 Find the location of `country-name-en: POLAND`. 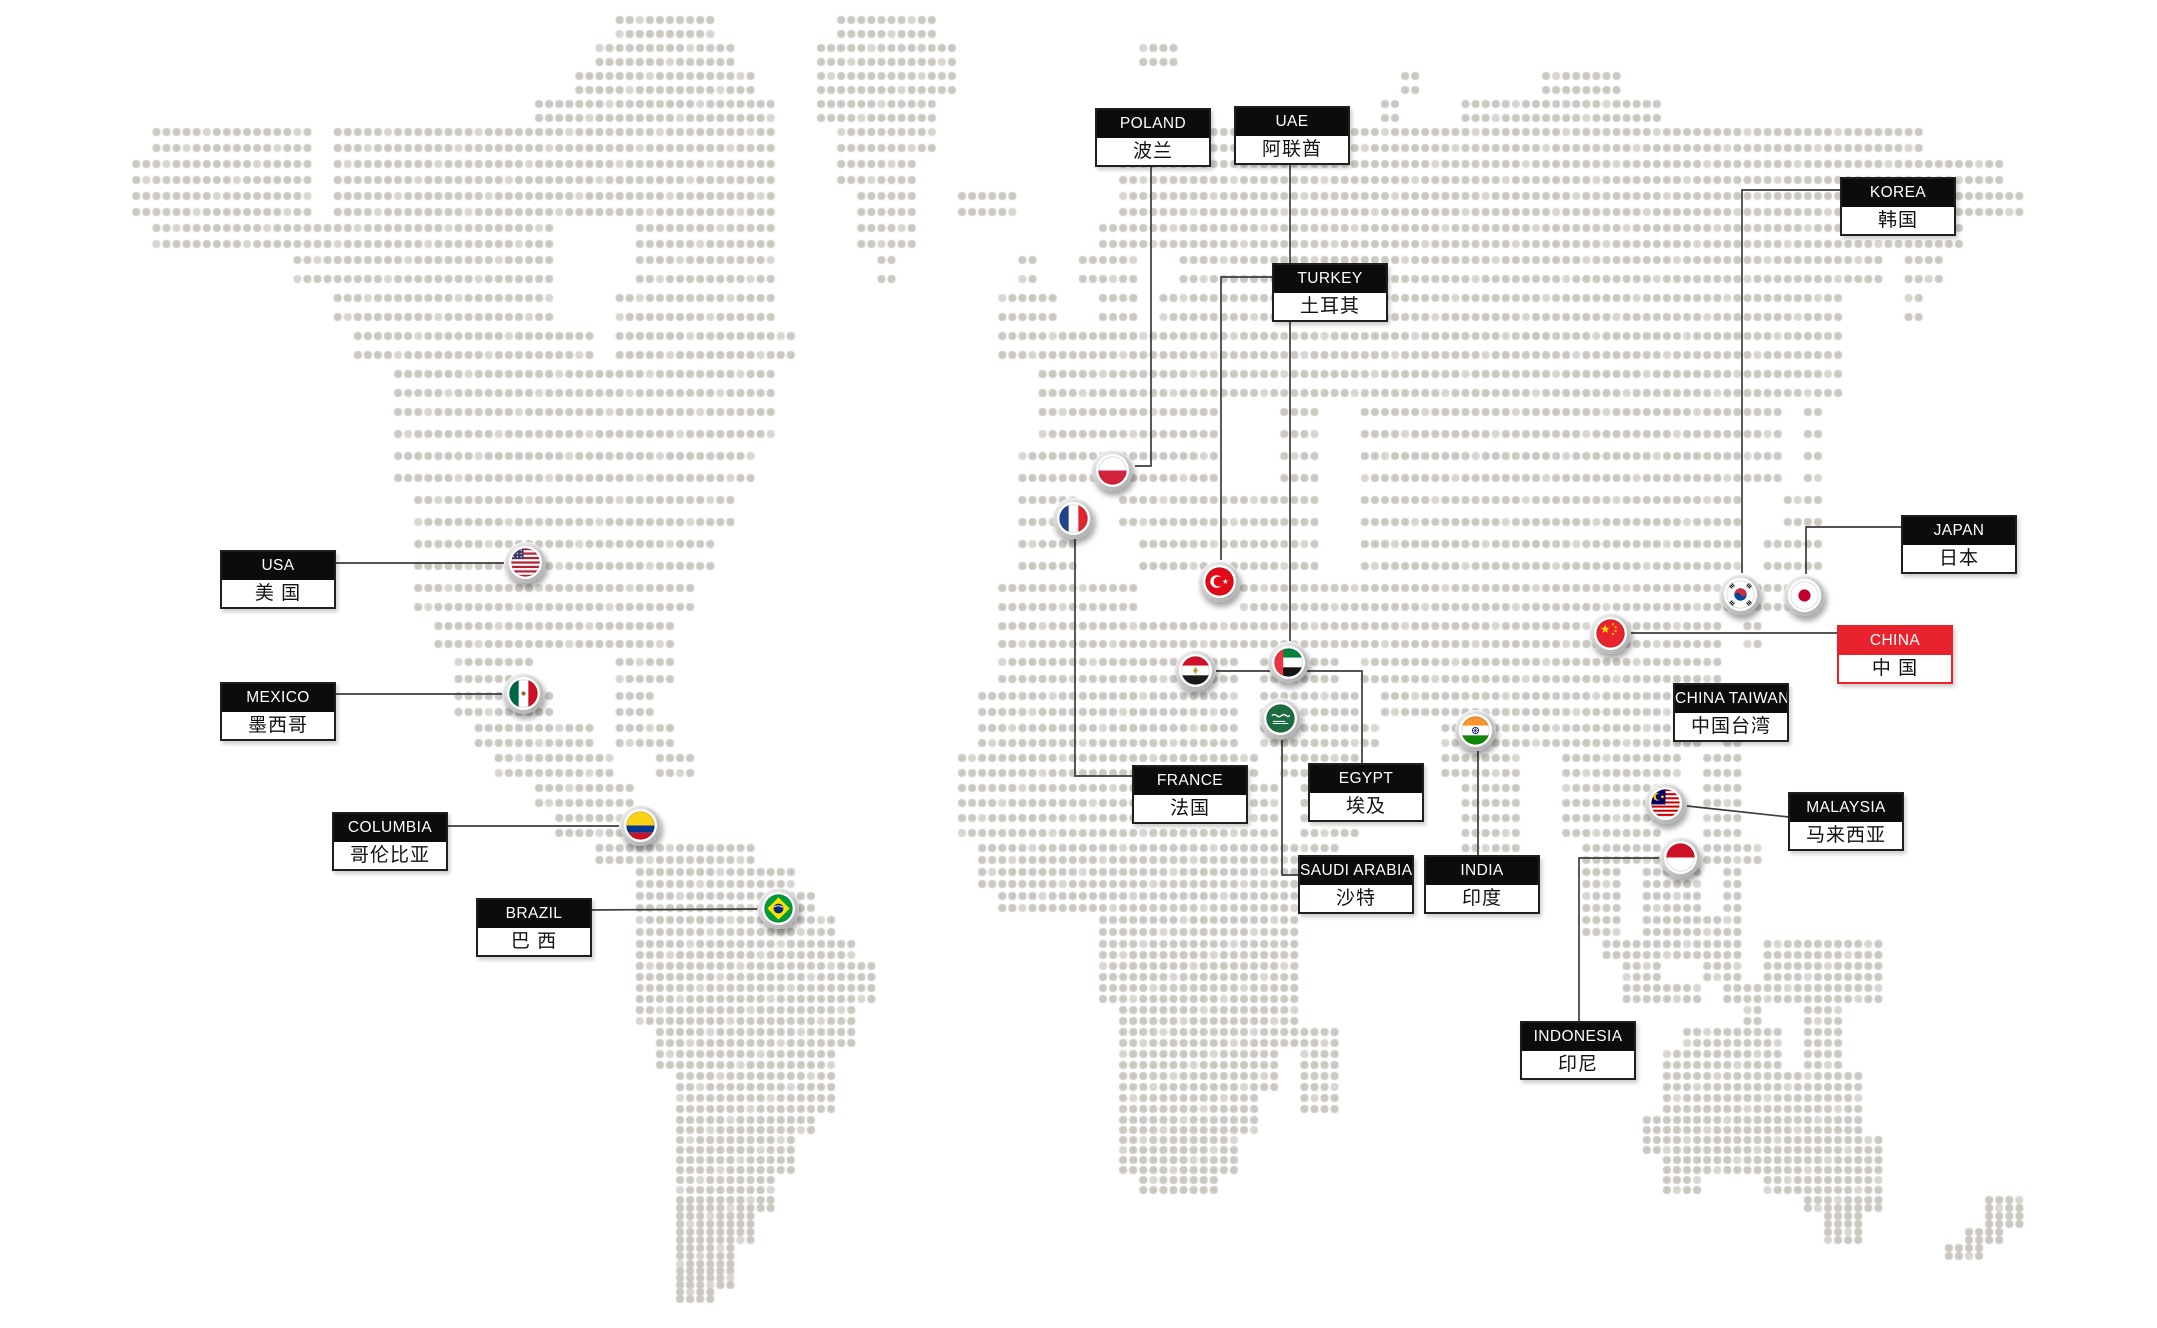

country-name-en: POLAND is located at coordinates (1153, 124).